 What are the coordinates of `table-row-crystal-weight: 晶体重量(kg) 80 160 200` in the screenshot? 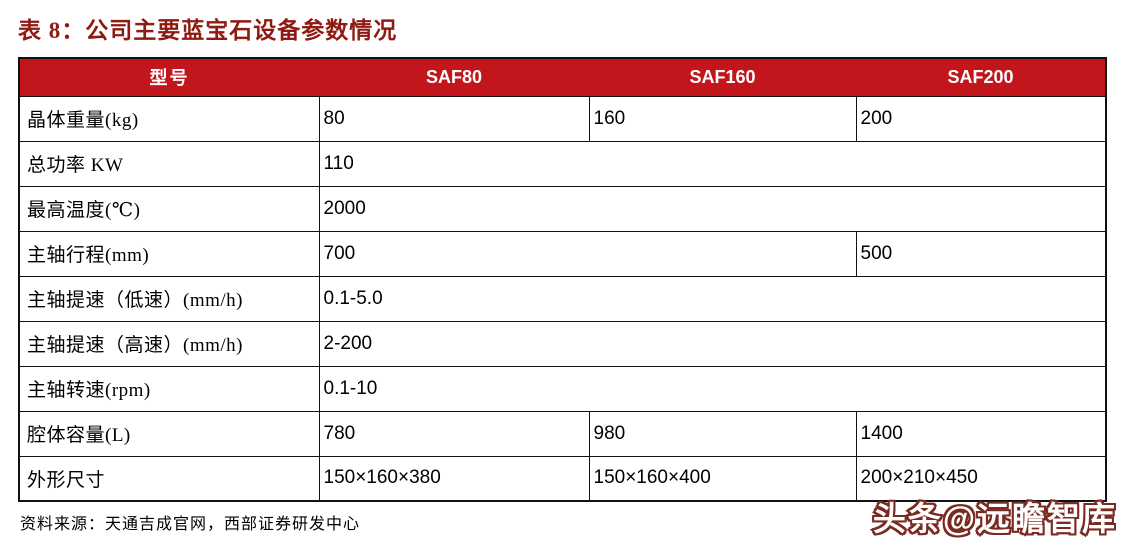 It's located at (562, 118).